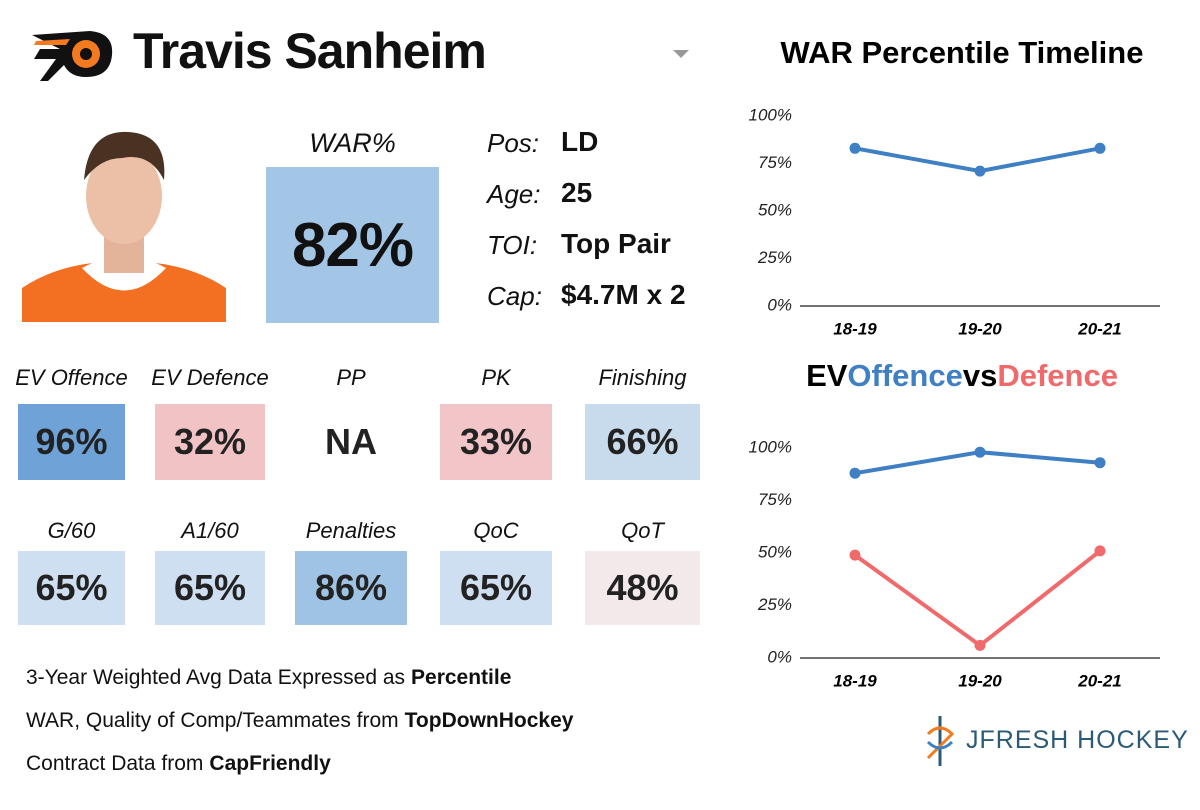  I want to click on tile-label: QoC, so click(496, 530).